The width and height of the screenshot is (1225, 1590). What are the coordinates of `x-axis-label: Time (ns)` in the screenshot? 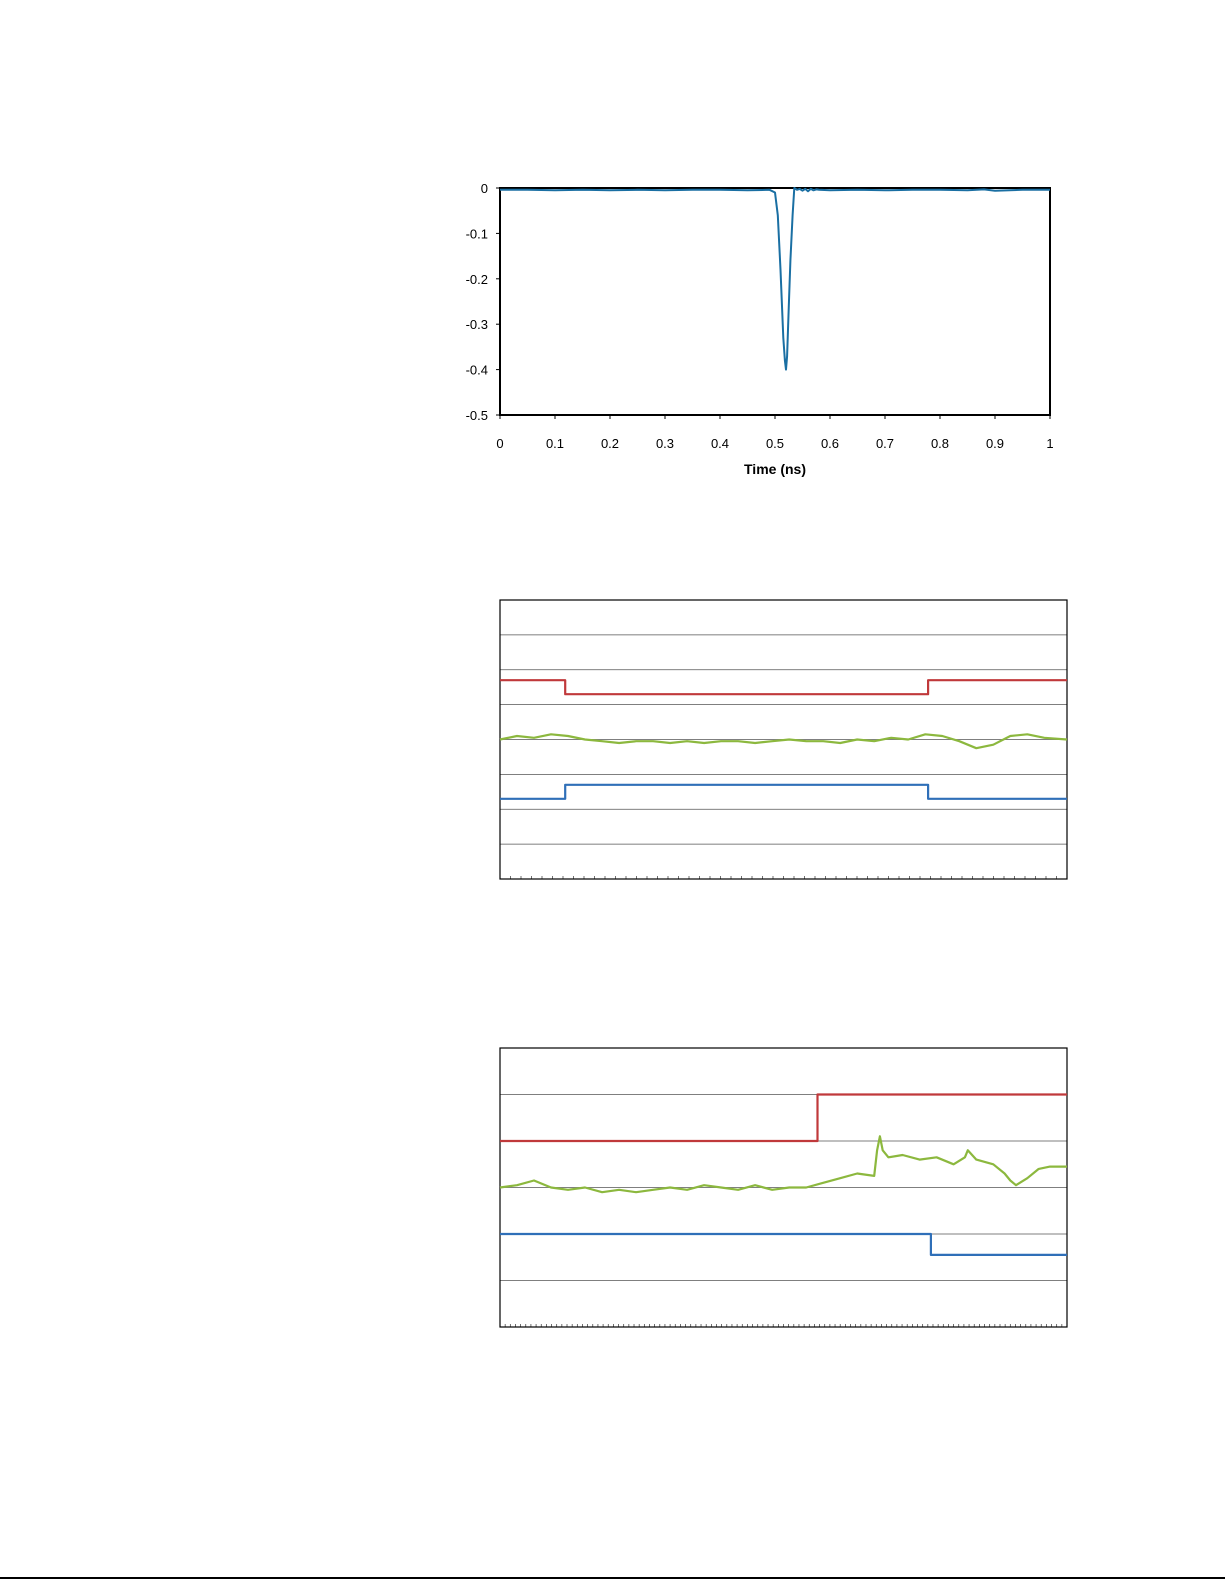 It's located at (775, 469).